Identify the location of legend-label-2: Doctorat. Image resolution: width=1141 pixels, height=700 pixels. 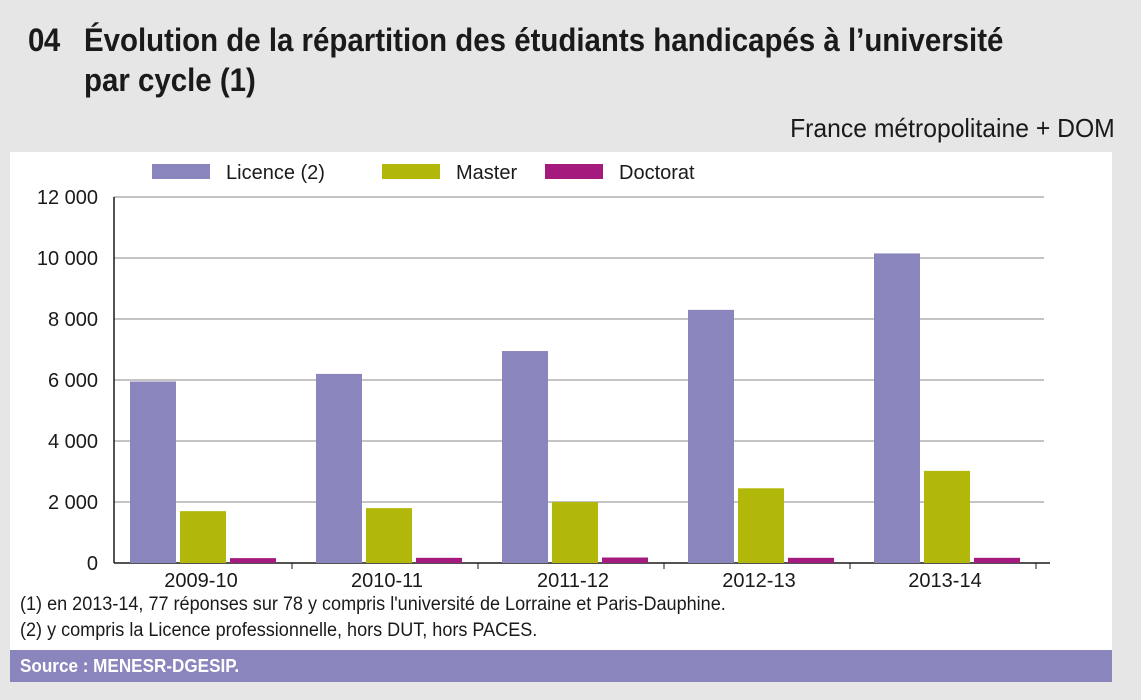
(657, 173).